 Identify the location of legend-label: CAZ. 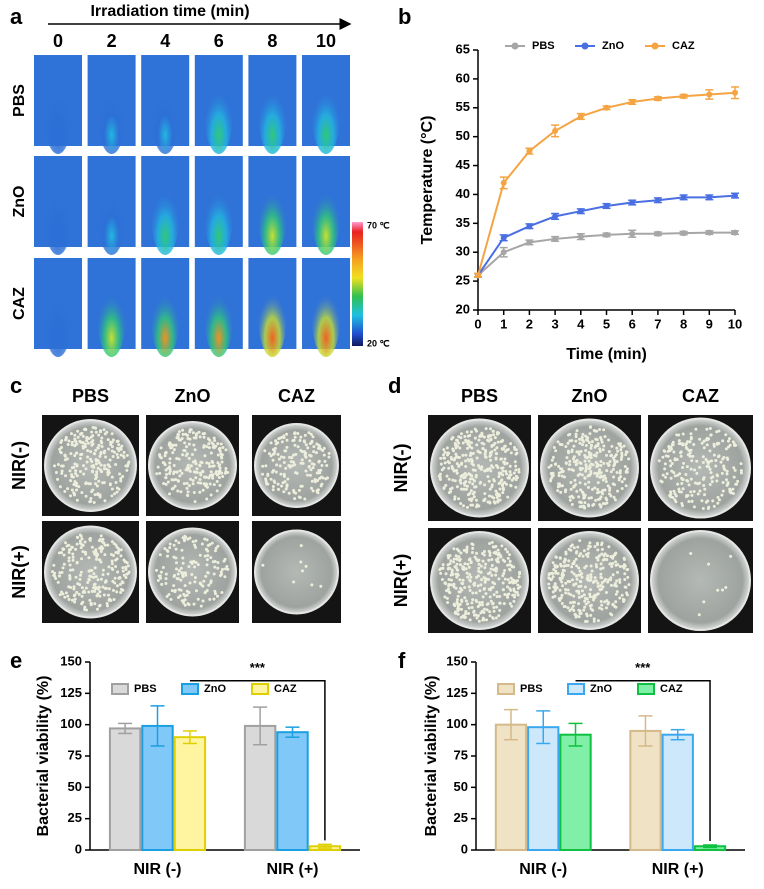
(683, 46).